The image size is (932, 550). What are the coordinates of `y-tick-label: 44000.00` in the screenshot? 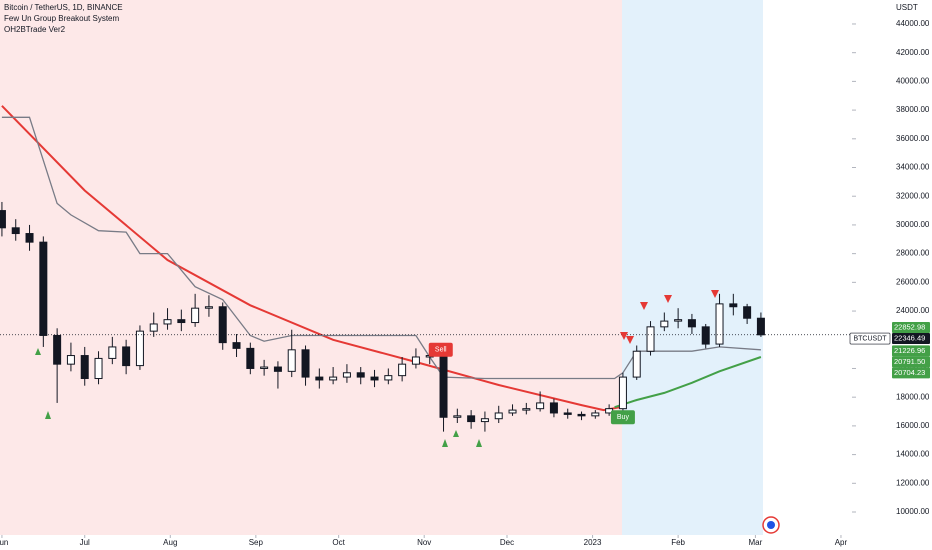 It's located at (913, 23).